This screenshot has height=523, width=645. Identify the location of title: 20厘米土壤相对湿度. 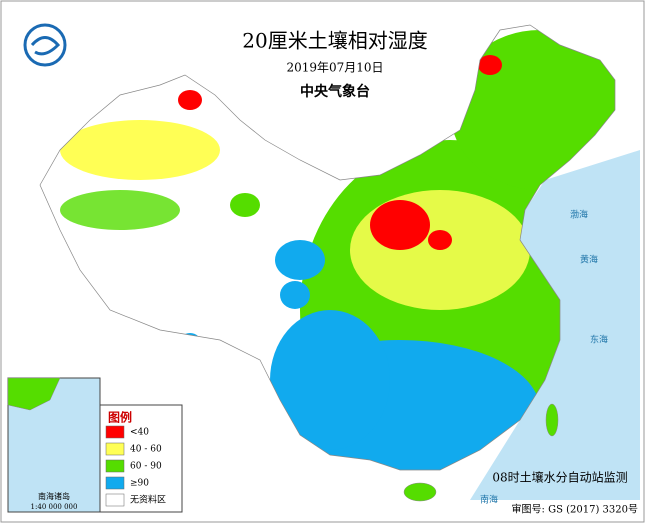
(334, 41).